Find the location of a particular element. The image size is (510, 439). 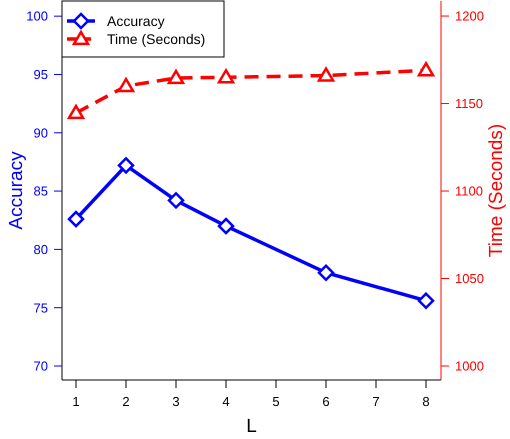

x-tick-label: 1 is located at coordinates (76, 401).